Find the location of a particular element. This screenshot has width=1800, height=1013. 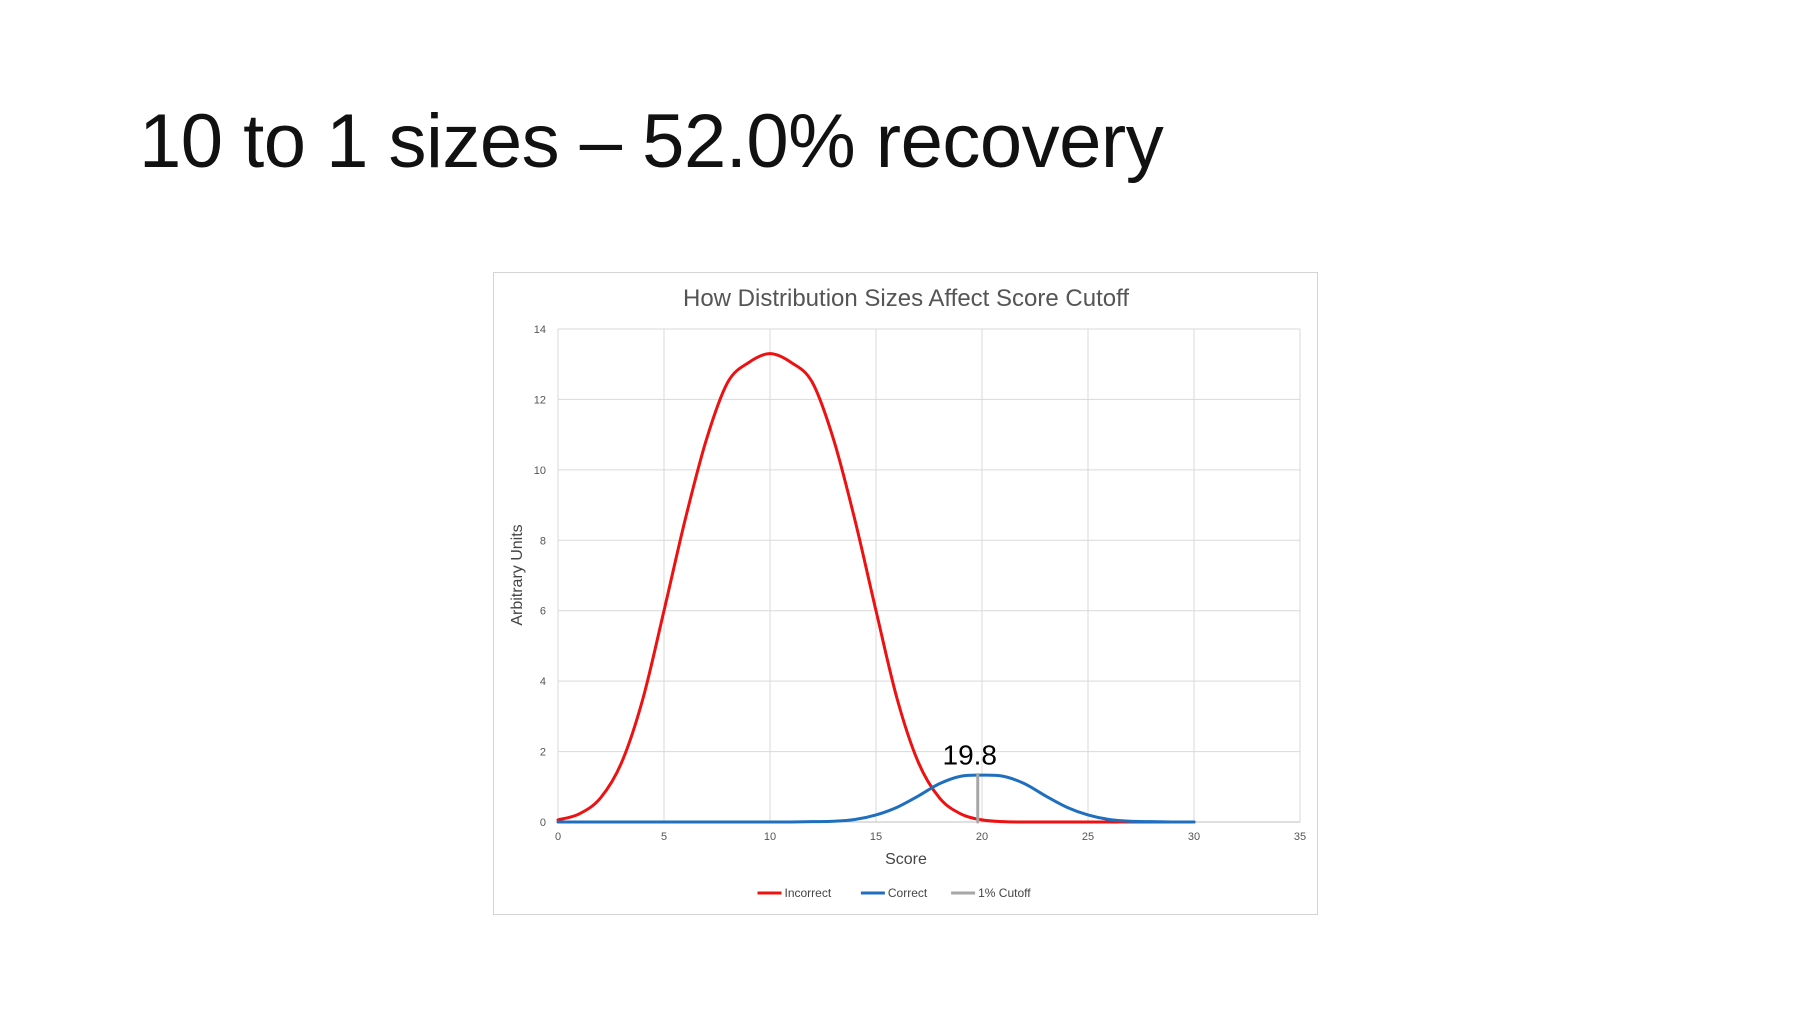

x-tick-label: 10 is located at coordinates (770, 837).